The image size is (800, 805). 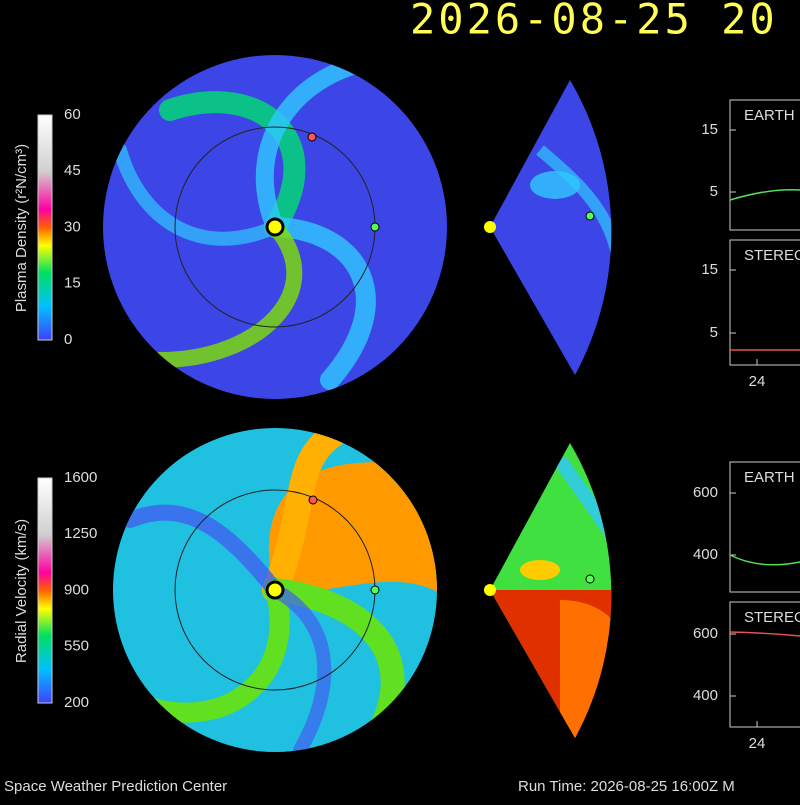 I want to click on colorbar-tick-label: 550, so click(x=76, y=646).